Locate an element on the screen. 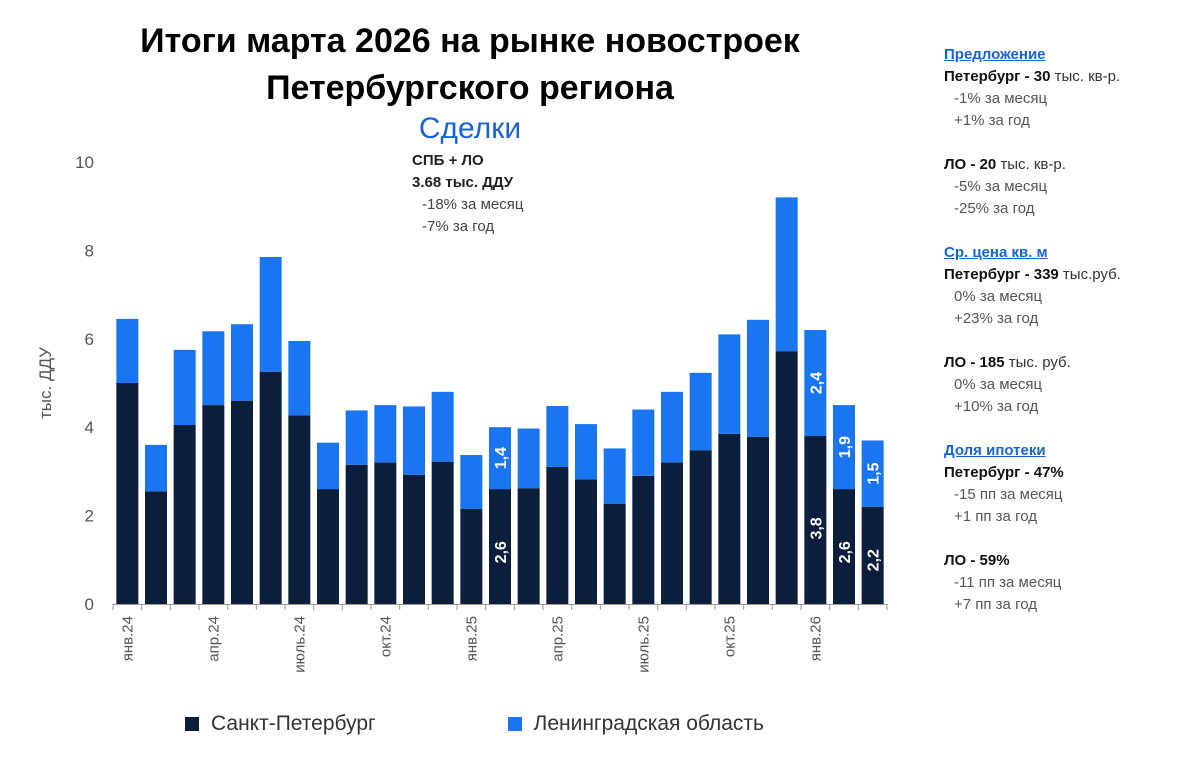 This screenshot has height=784, width=1200. x-tick-label: янв.24 is located at coordinates (127, 638).